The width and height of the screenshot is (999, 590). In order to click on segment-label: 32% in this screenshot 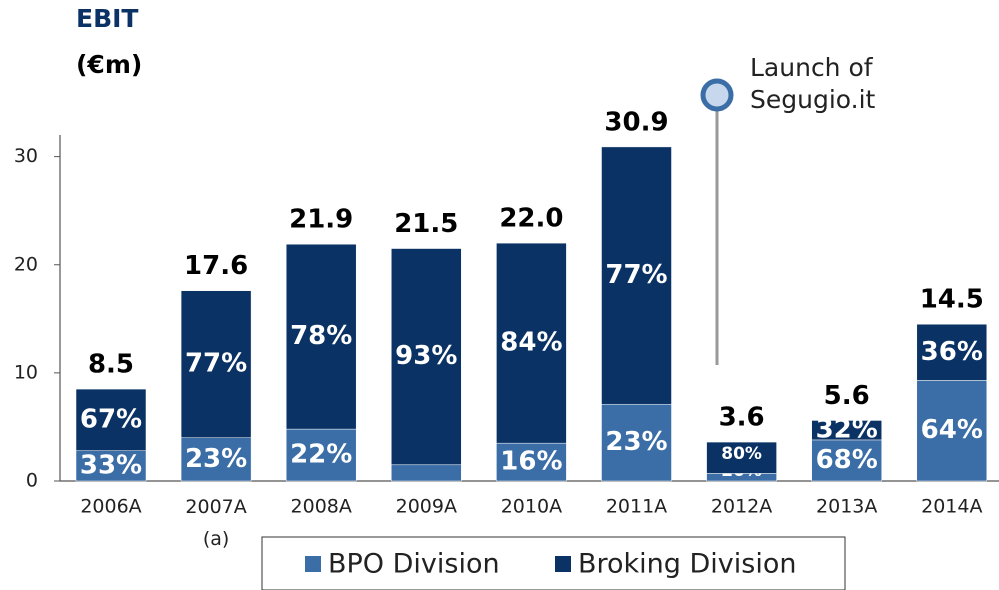, I will do `click(847, 430)`.